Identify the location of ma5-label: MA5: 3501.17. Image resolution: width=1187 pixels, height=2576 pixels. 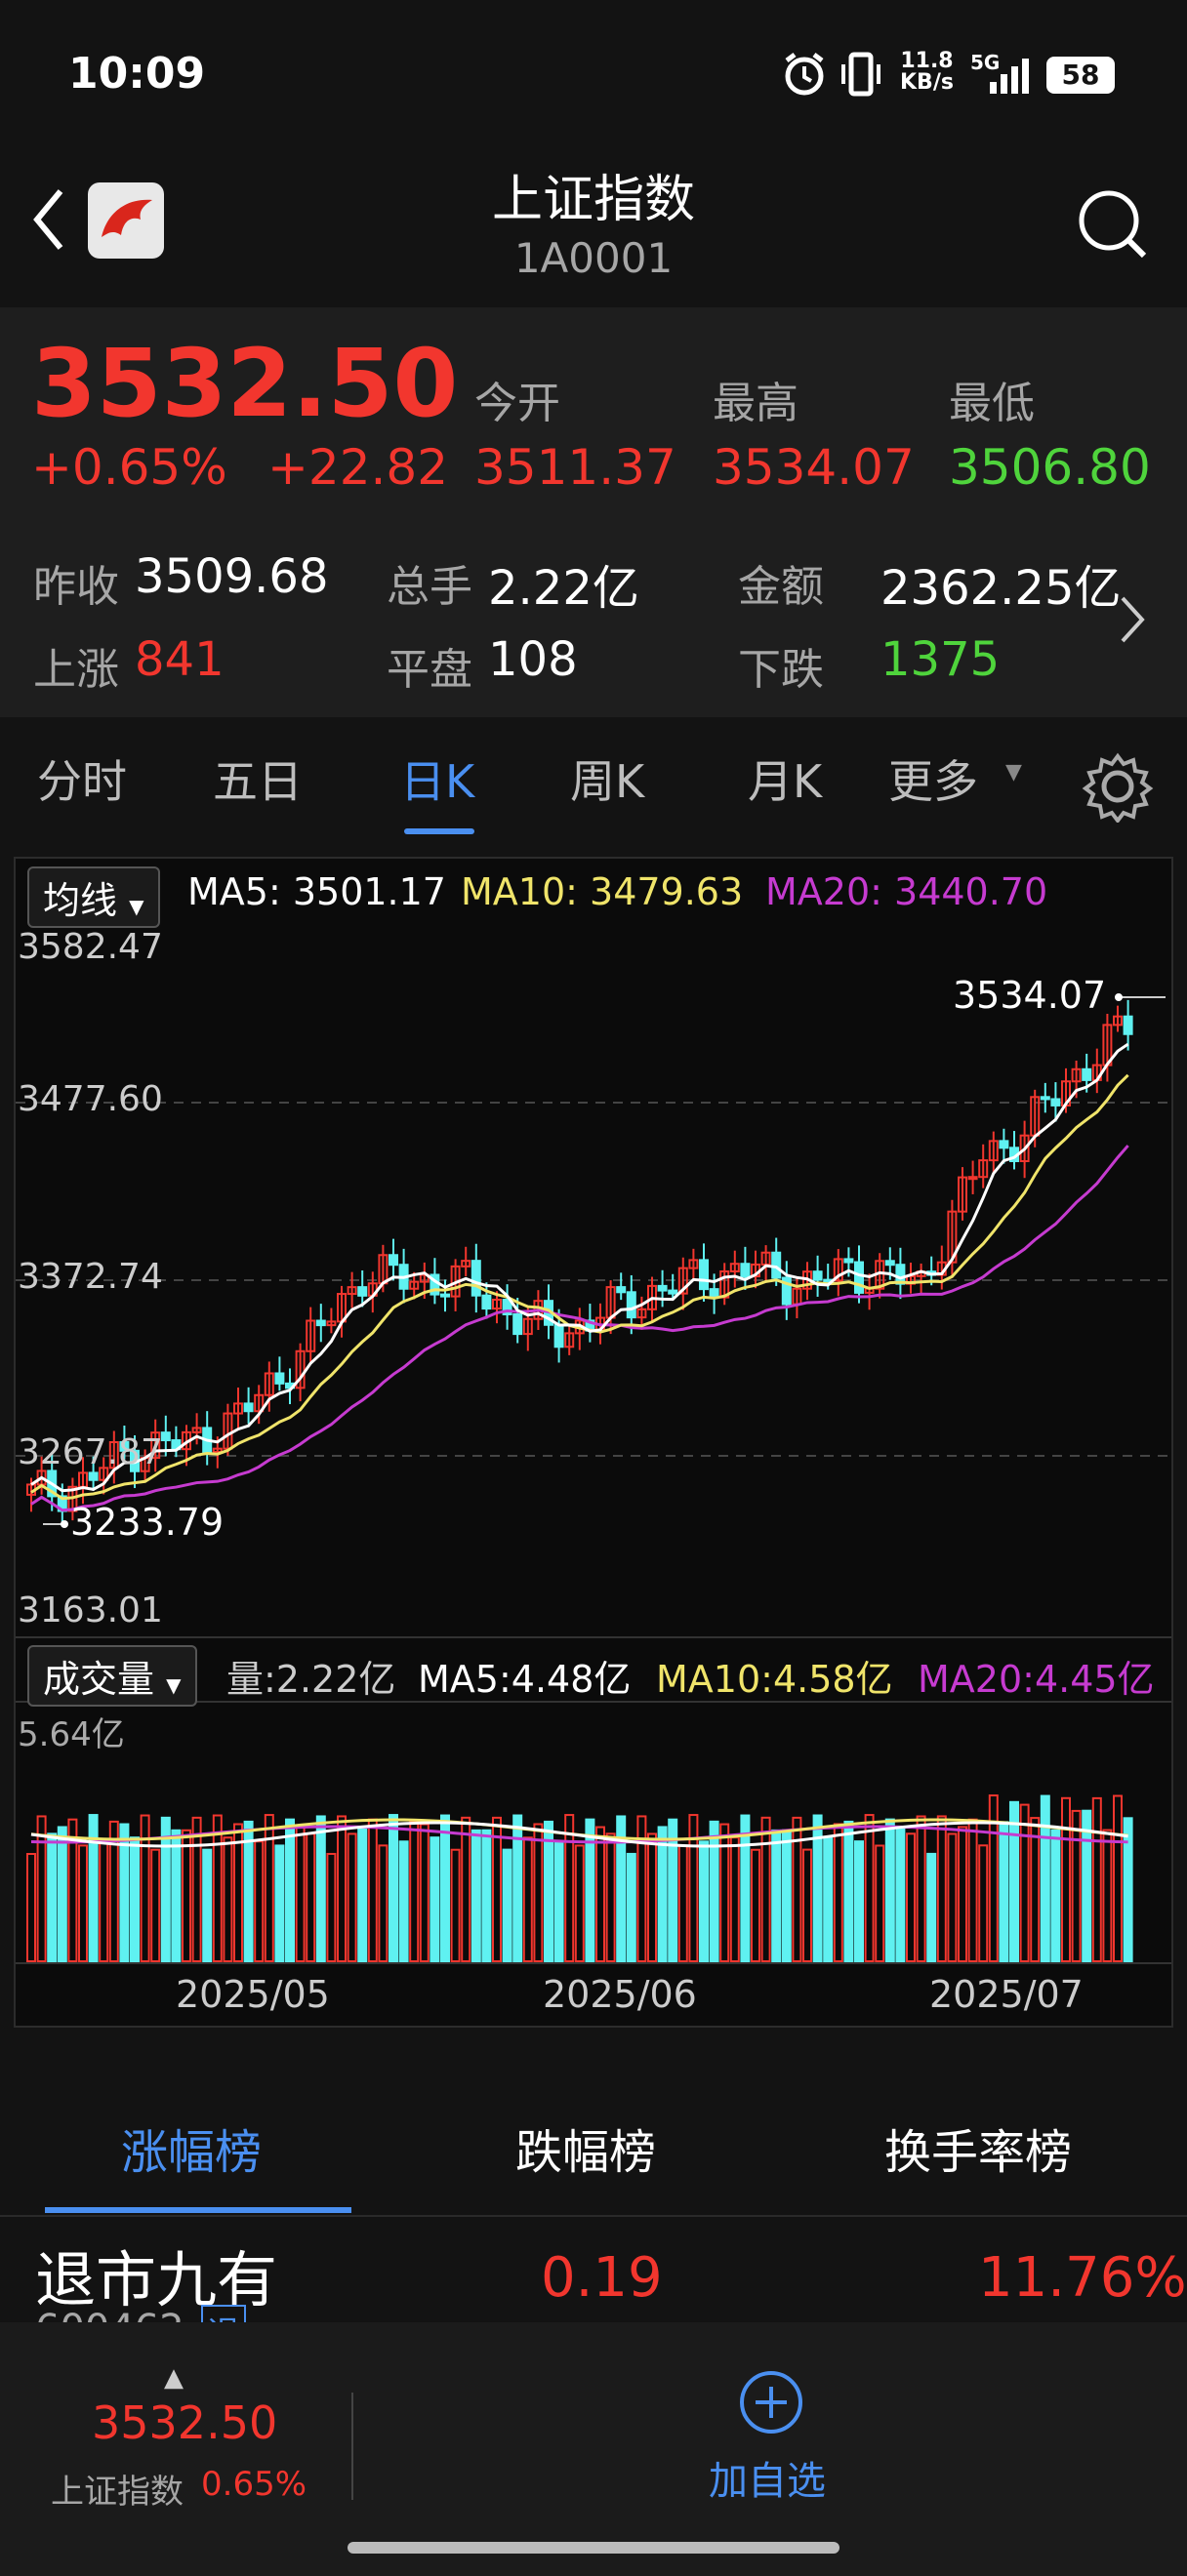
(316, 891).